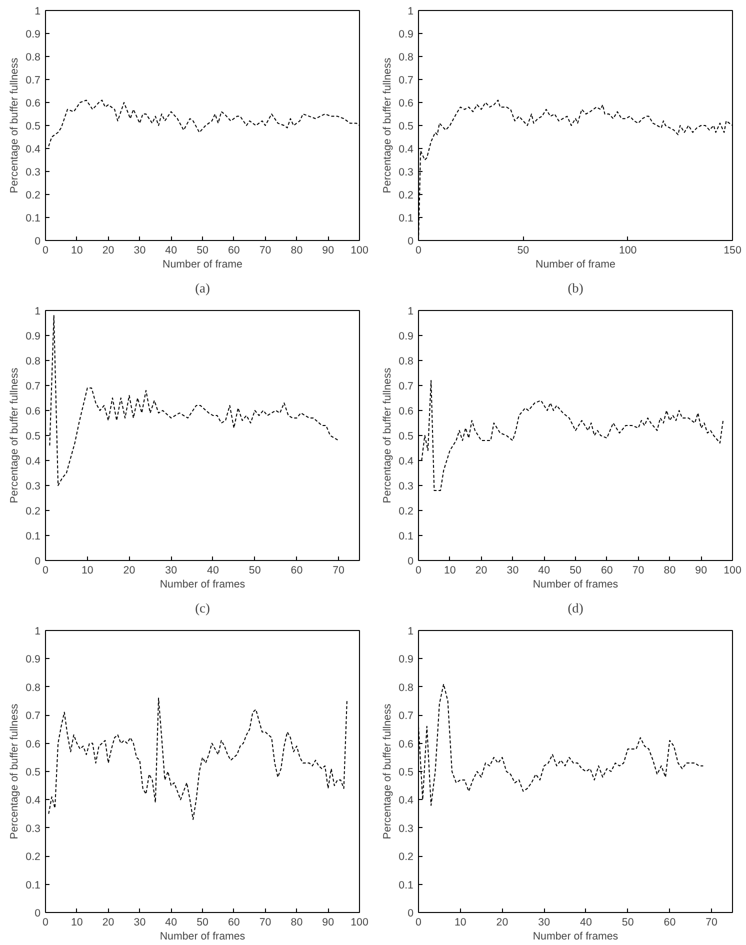  Describe the element at coordinates (733, 250) in the screenshot. I see `x-tick-label: 150` at that location.